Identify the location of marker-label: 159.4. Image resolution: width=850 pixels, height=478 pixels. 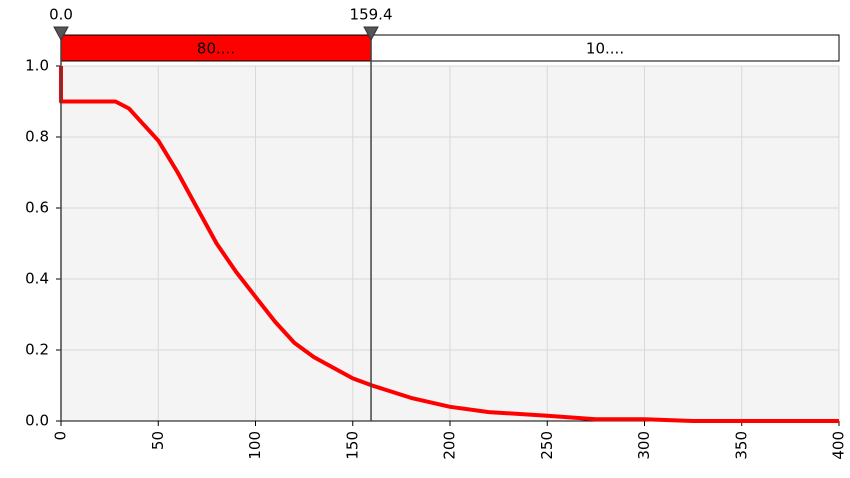
(371, 15).